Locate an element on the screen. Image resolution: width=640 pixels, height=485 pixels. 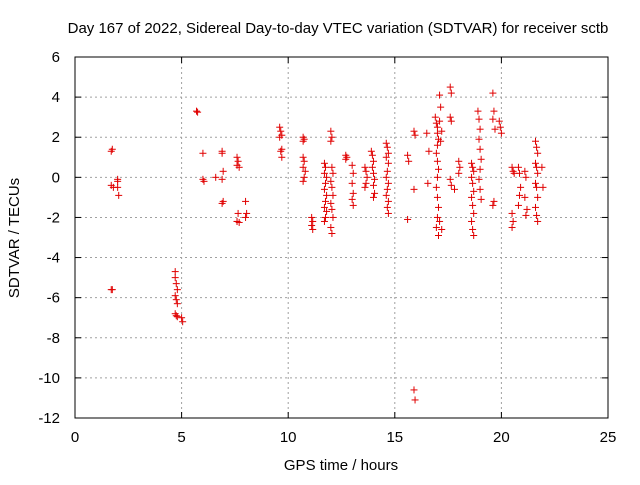
x-tick-label: 5 is located at coordinates (181, 437).